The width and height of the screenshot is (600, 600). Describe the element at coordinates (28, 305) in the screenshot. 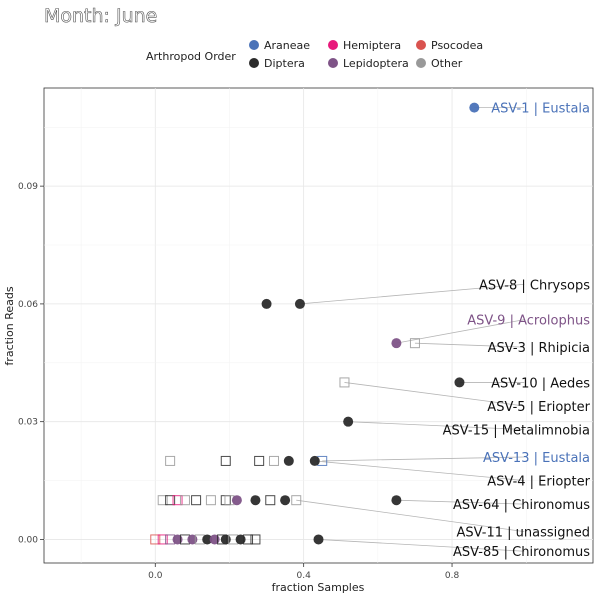

I see `y-tick-label: 0.06` at that location.